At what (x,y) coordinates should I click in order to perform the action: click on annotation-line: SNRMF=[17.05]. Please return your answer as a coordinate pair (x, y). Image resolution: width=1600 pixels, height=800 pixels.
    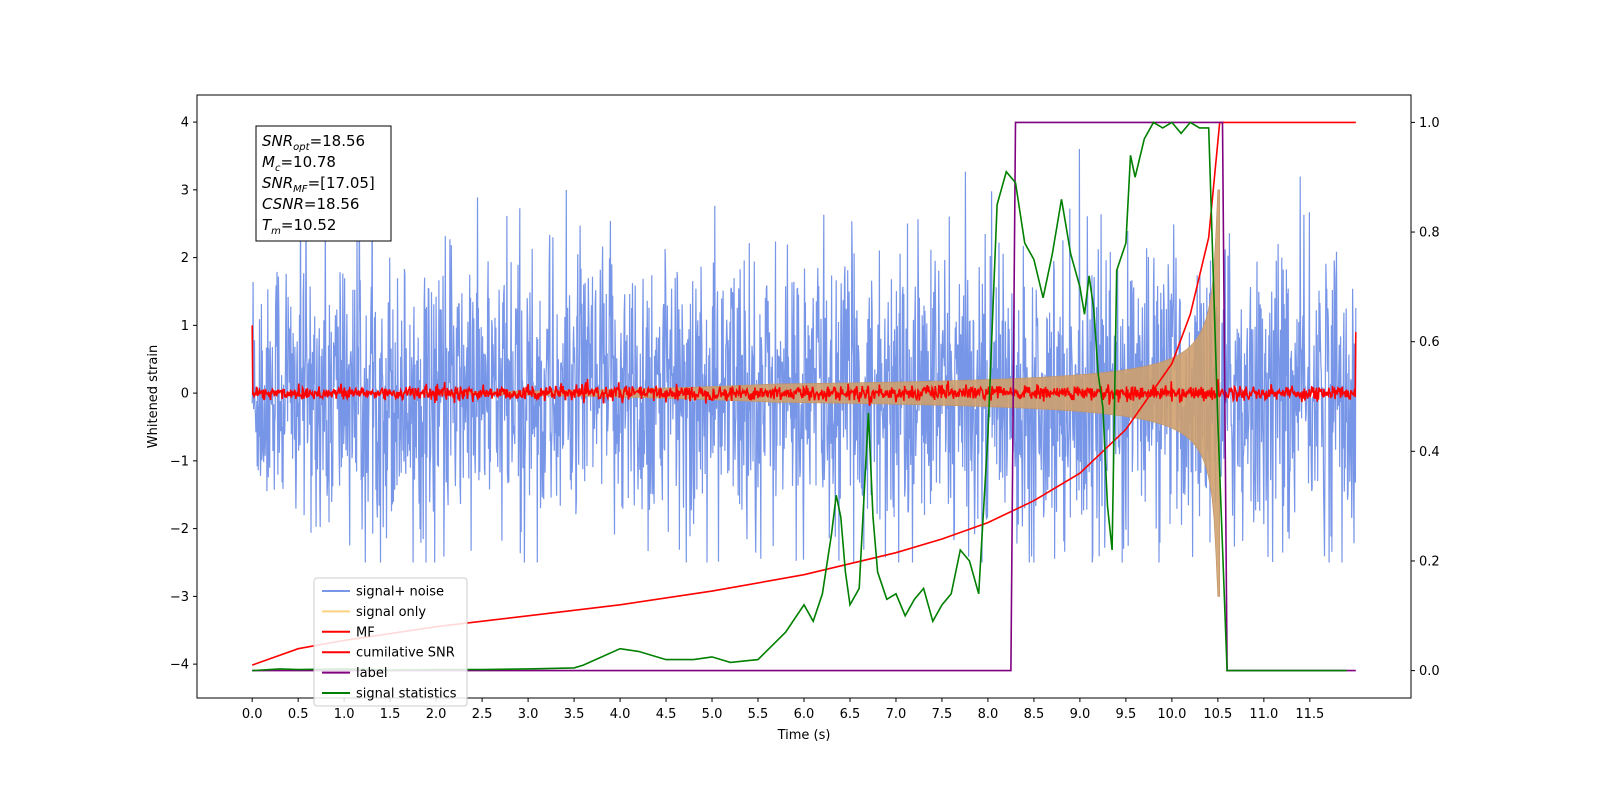
    Looking at the image, I should click on (318, 184).